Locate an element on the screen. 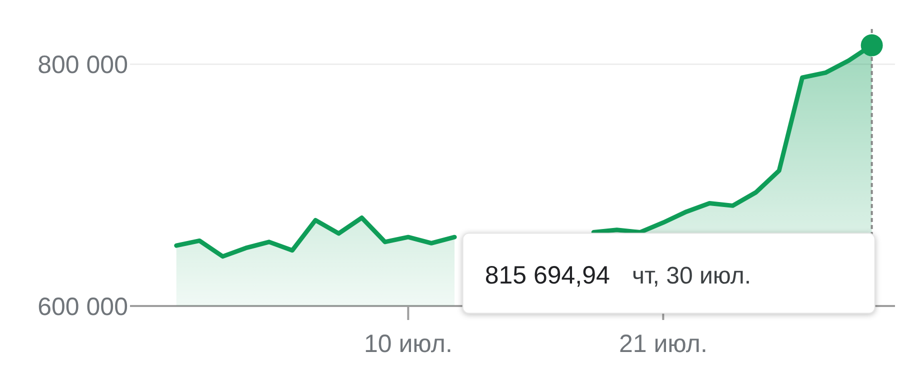 This screenshot has height=376, width=900. y-tick-label: 800 000 is located at coordinates (83, 65).